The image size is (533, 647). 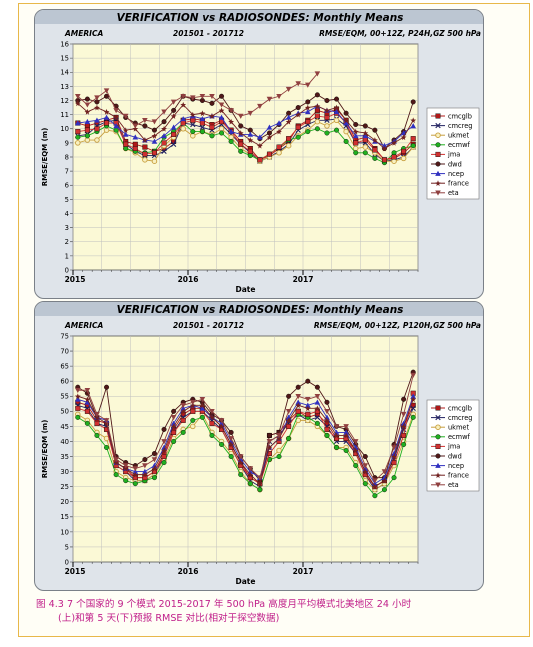 I want to click on y-tick-label: 75, so click(x=64, y=336).